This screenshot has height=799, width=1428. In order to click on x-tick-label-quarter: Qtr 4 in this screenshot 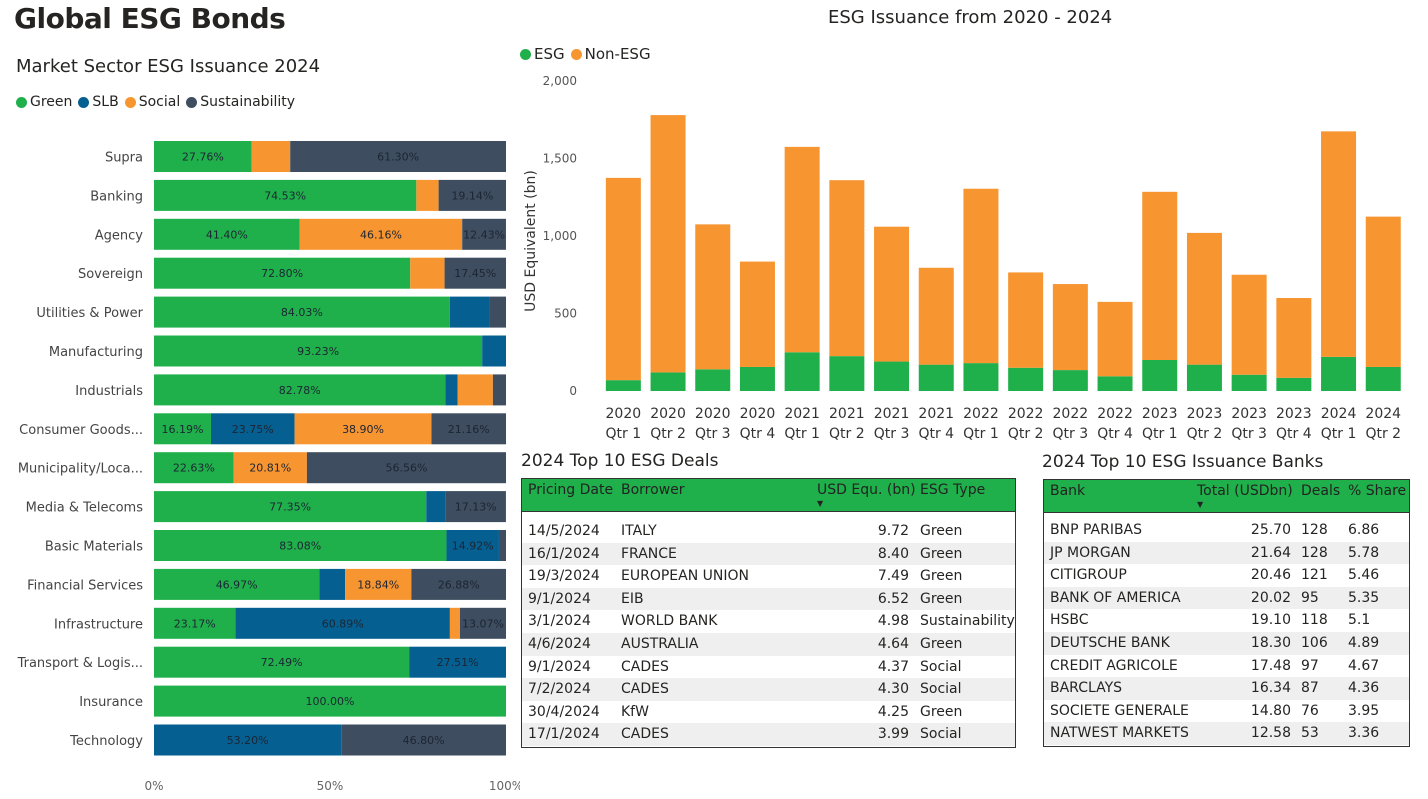, I will do `click(1115, 434)`.